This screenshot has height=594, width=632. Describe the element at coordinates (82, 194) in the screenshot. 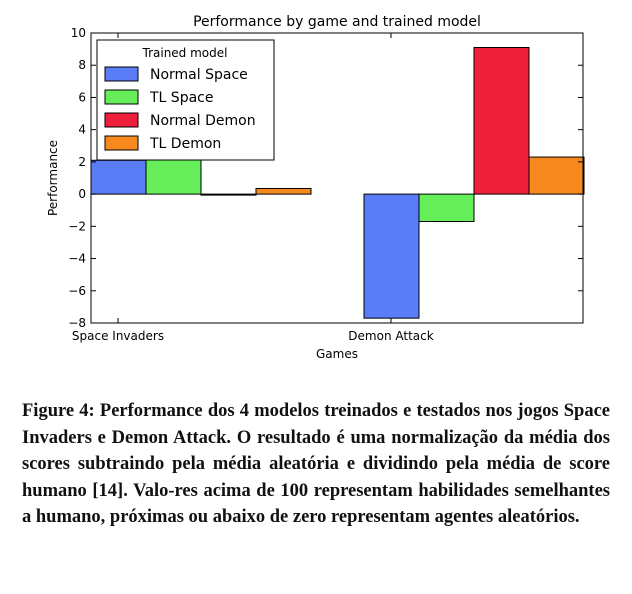

I see `y-tick-label: 0` at that location.